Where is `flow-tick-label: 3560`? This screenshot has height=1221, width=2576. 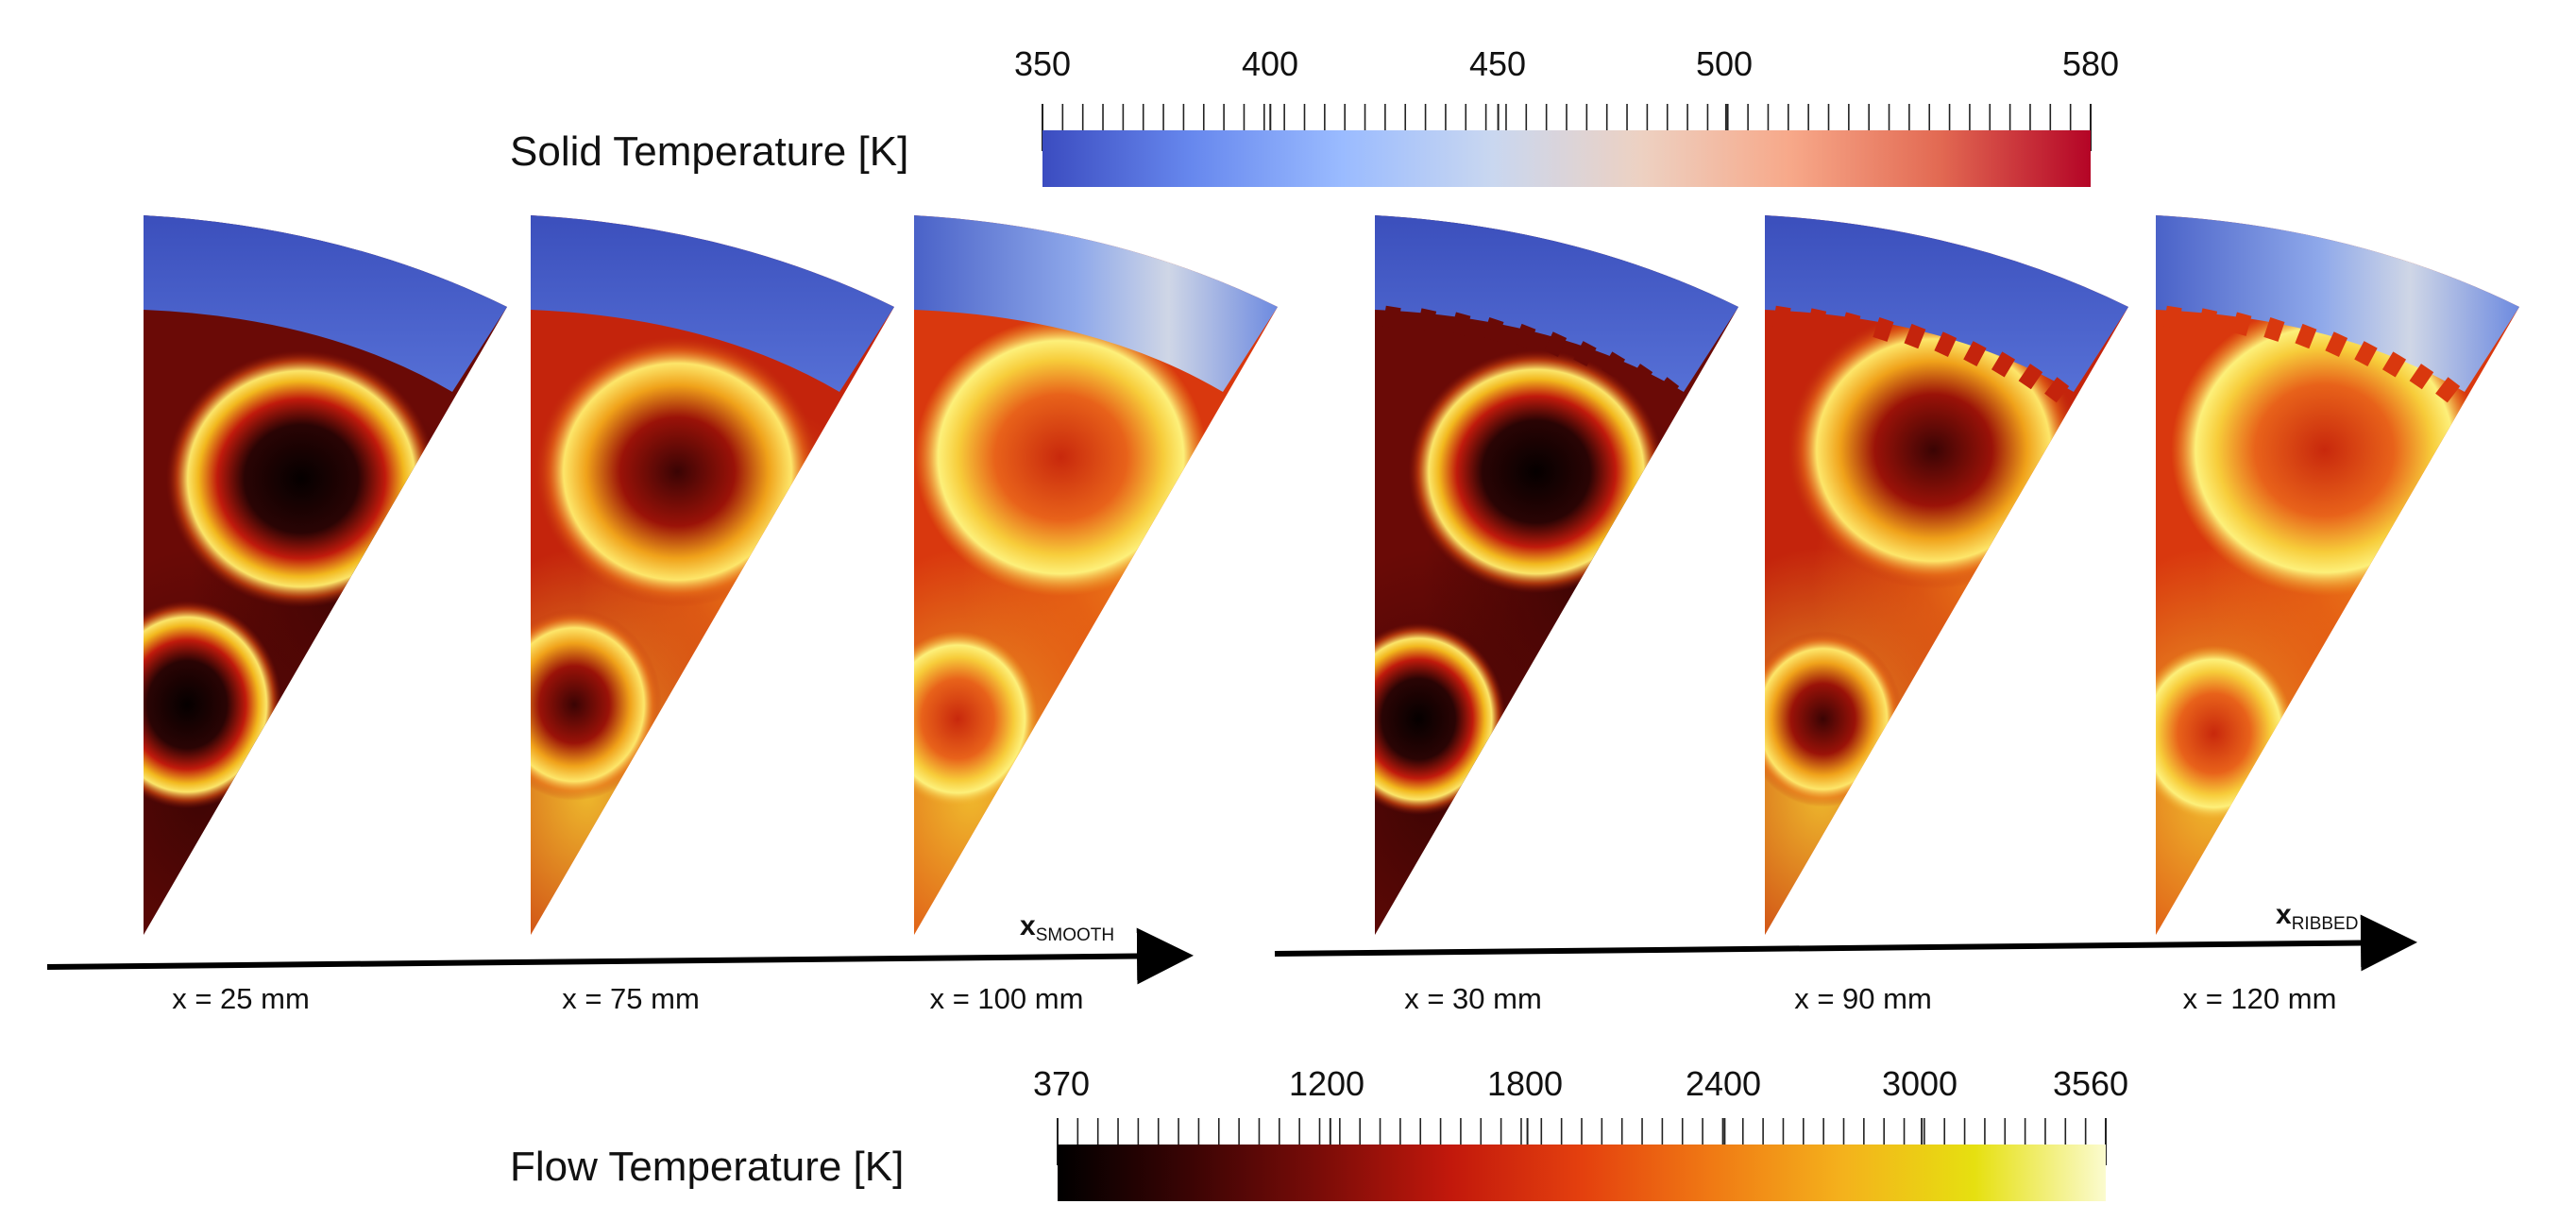
flow-tick-label: 3560 is located at coordinates (2090, 1083).